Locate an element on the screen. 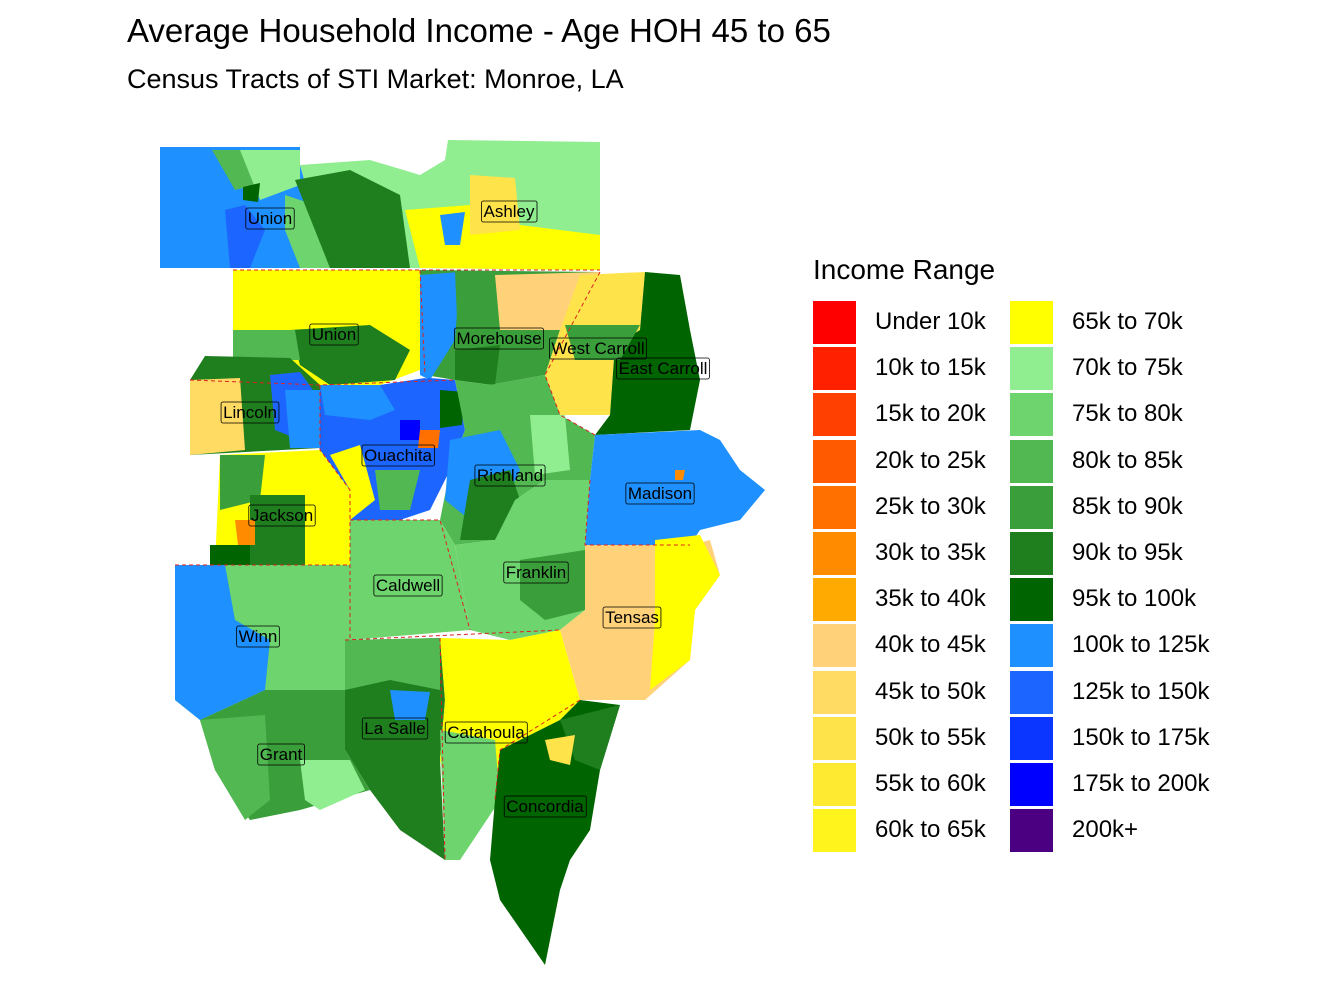 Image resolution: width=1344 pixels, height=1008 pixels. parish-label: Ashley is located at coordinates (509, 211).